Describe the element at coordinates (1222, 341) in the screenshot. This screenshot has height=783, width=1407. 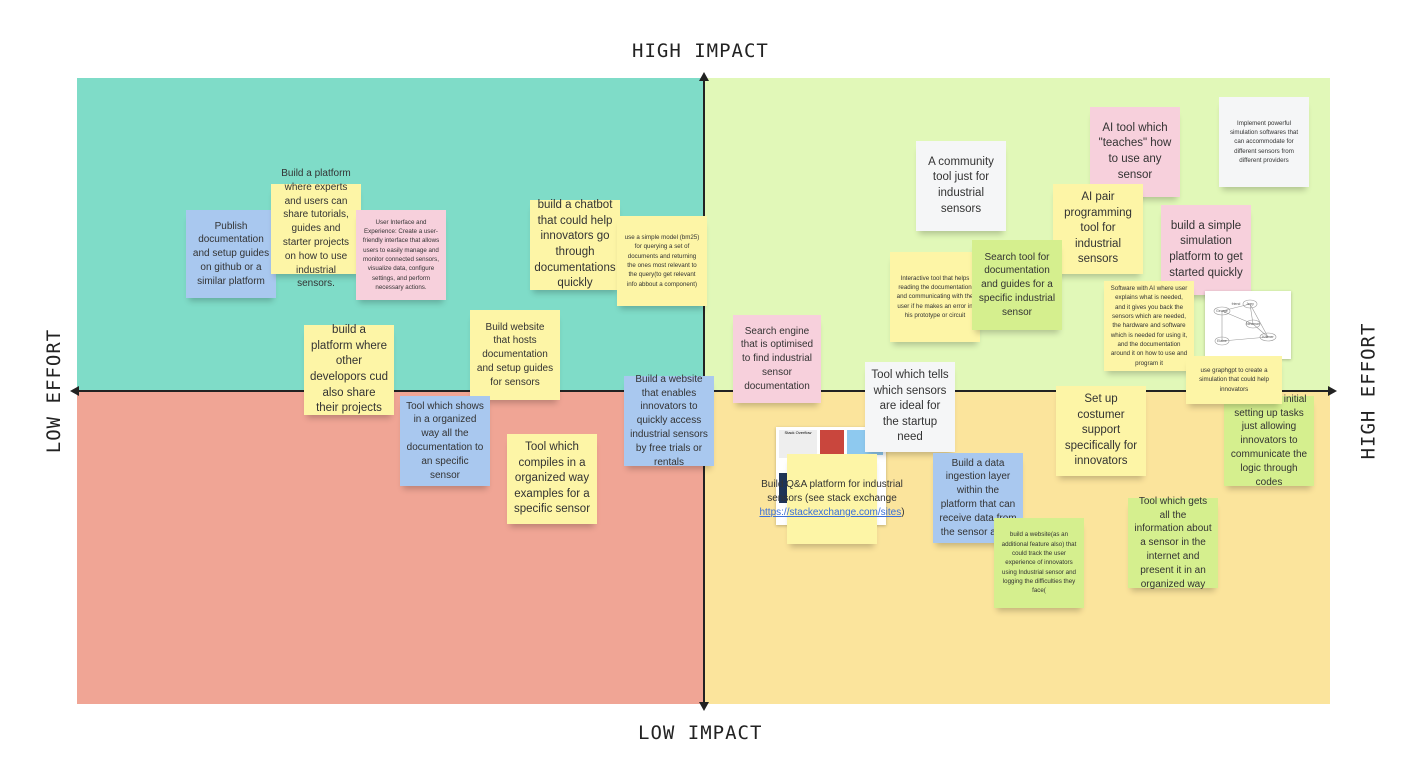
I see `graph-node: Elaine` at that location.